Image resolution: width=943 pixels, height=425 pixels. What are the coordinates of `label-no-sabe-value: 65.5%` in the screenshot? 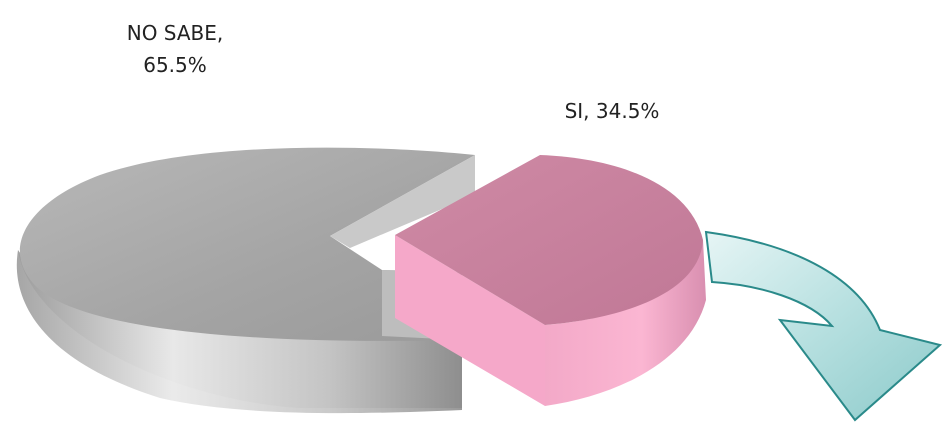 It's located at (175, 65).